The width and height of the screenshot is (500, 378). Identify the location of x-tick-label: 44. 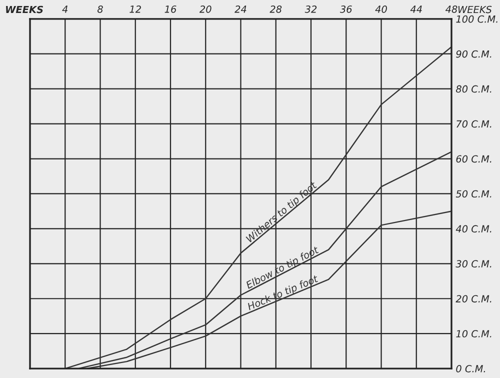
(416, 9).